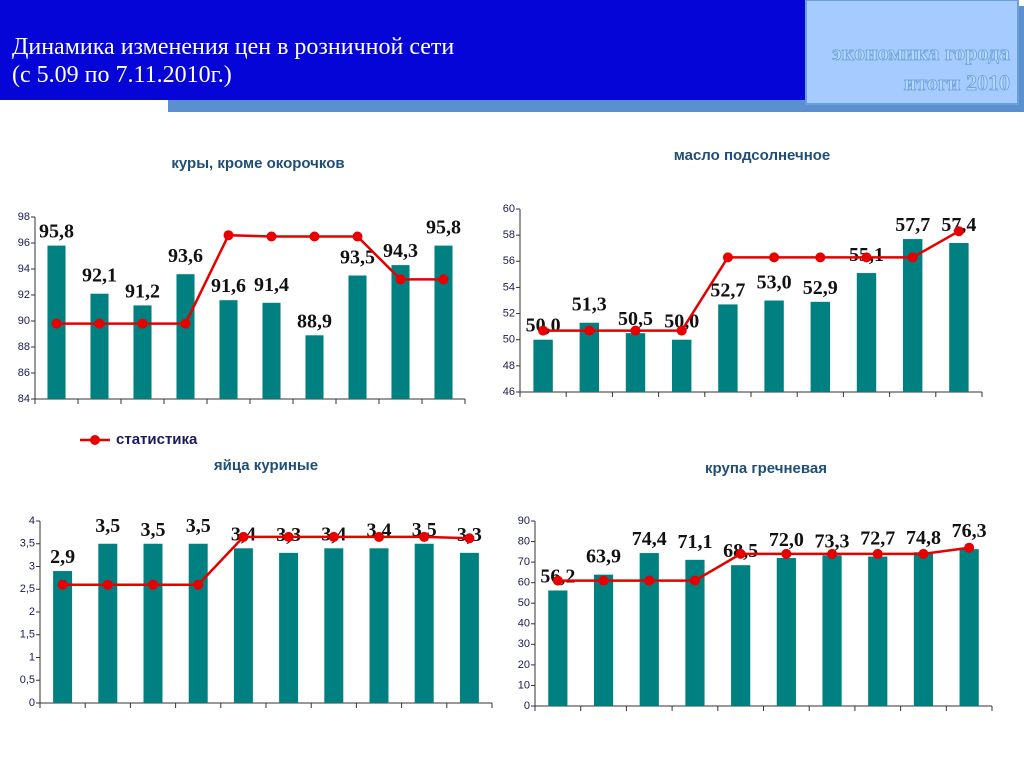  Describe the element at coordinates (24, 269) in the screenshot. I see `y-tick-label: 94` at that location.